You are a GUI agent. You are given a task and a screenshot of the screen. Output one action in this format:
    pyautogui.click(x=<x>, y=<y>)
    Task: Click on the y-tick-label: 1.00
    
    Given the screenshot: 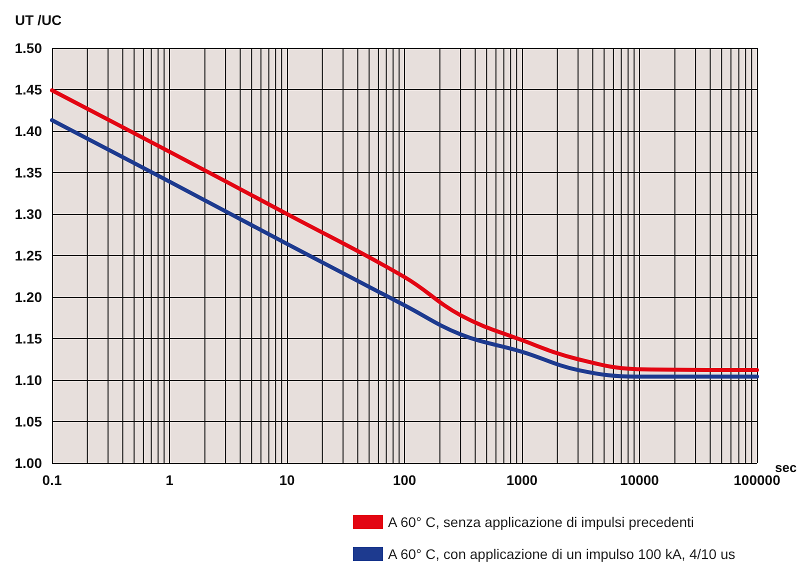 What is the action you would take?
    pyautogui.click(x=28, y=463)
    